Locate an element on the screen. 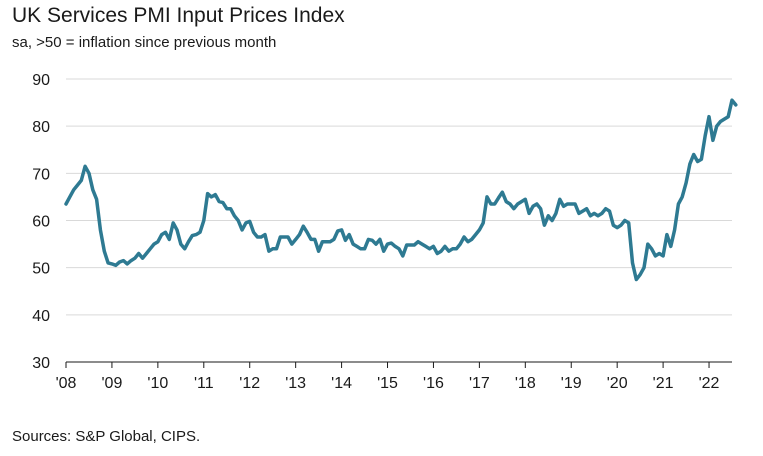 This screenshot has width=763, height=456. x-tick-label: '22 is located at coordinates (709, 383).